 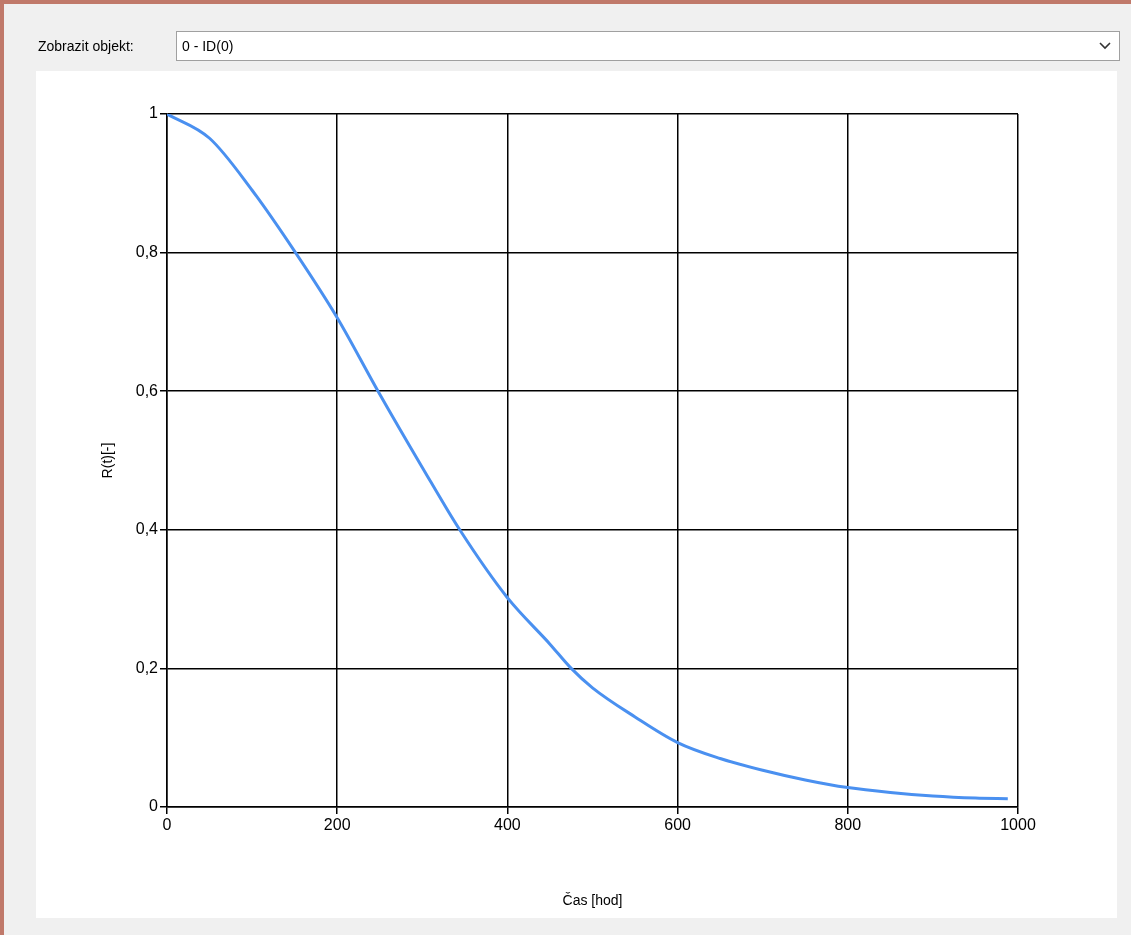 What do you see at coordinates (154, 113) in the screenshot?
I see `y-tick-label: 1` at bounding box center [154, 113].